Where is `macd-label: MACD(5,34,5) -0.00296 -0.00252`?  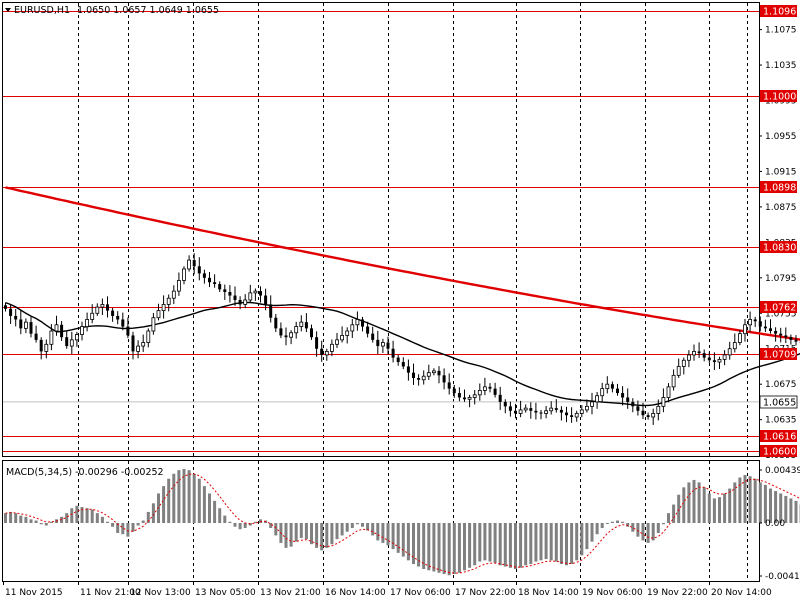 macd-label: MACD(5,34,5) -0.00296 -0.00252 is located at coordinates (85, 472).